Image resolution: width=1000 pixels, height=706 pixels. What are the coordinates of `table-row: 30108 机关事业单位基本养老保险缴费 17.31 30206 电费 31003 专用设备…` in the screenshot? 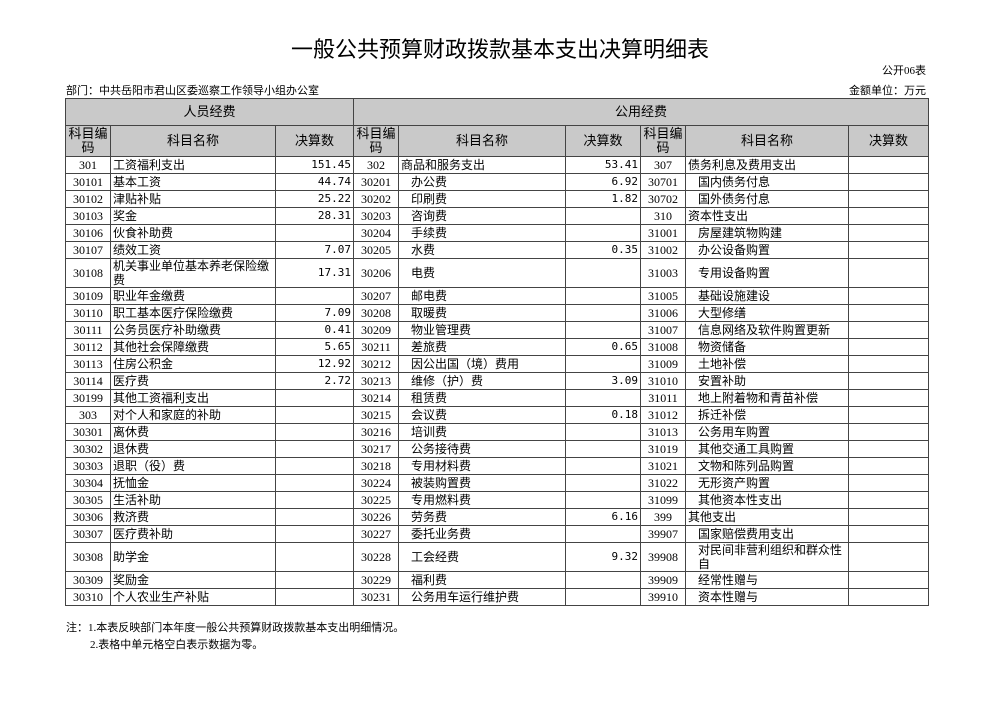 It's located at (497, 273).